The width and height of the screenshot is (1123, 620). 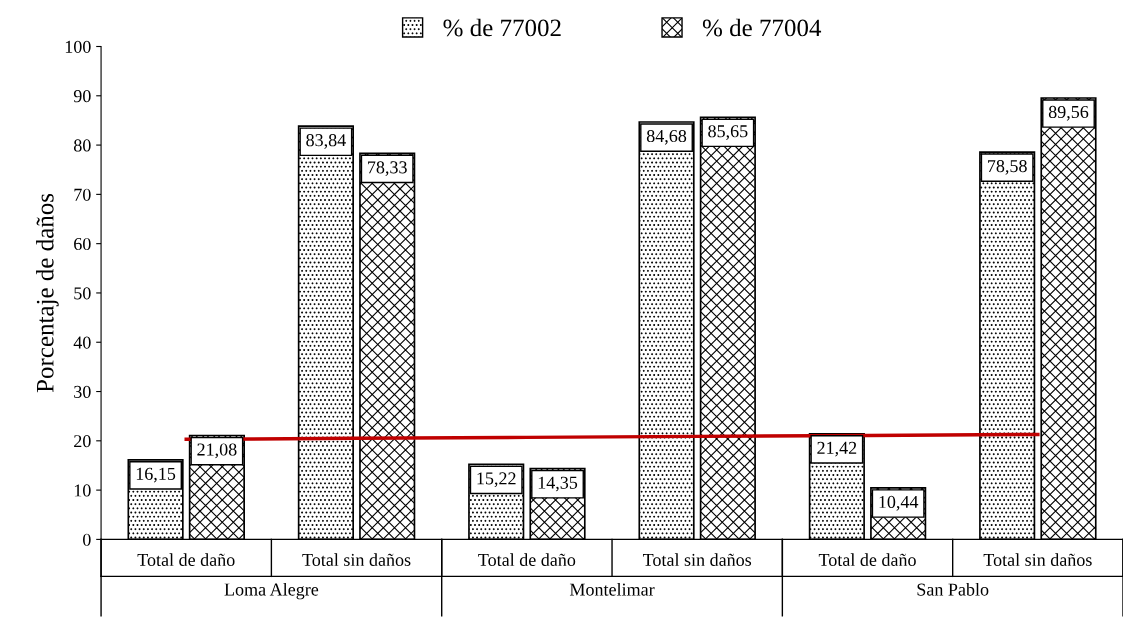 What do you see at coordinates (82, 490) in the screenshot?
I see `y-tick-label: 10` at bounding box center [82, 490].